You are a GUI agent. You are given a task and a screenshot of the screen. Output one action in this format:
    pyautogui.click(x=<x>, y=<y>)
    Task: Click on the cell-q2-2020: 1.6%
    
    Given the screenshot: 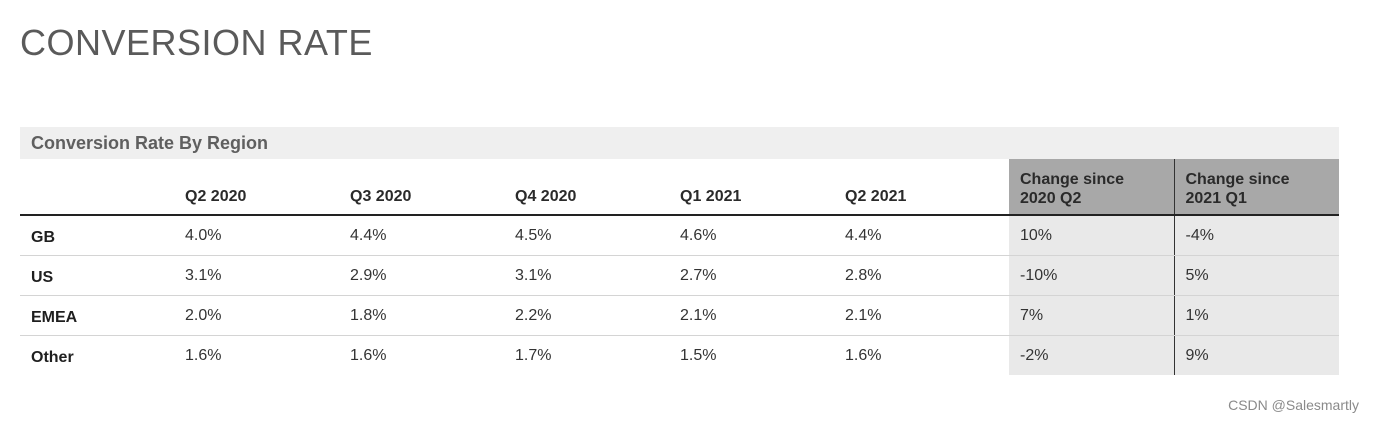 What is the action you would take?
    pyautogui.click(x=203, y=355)
    